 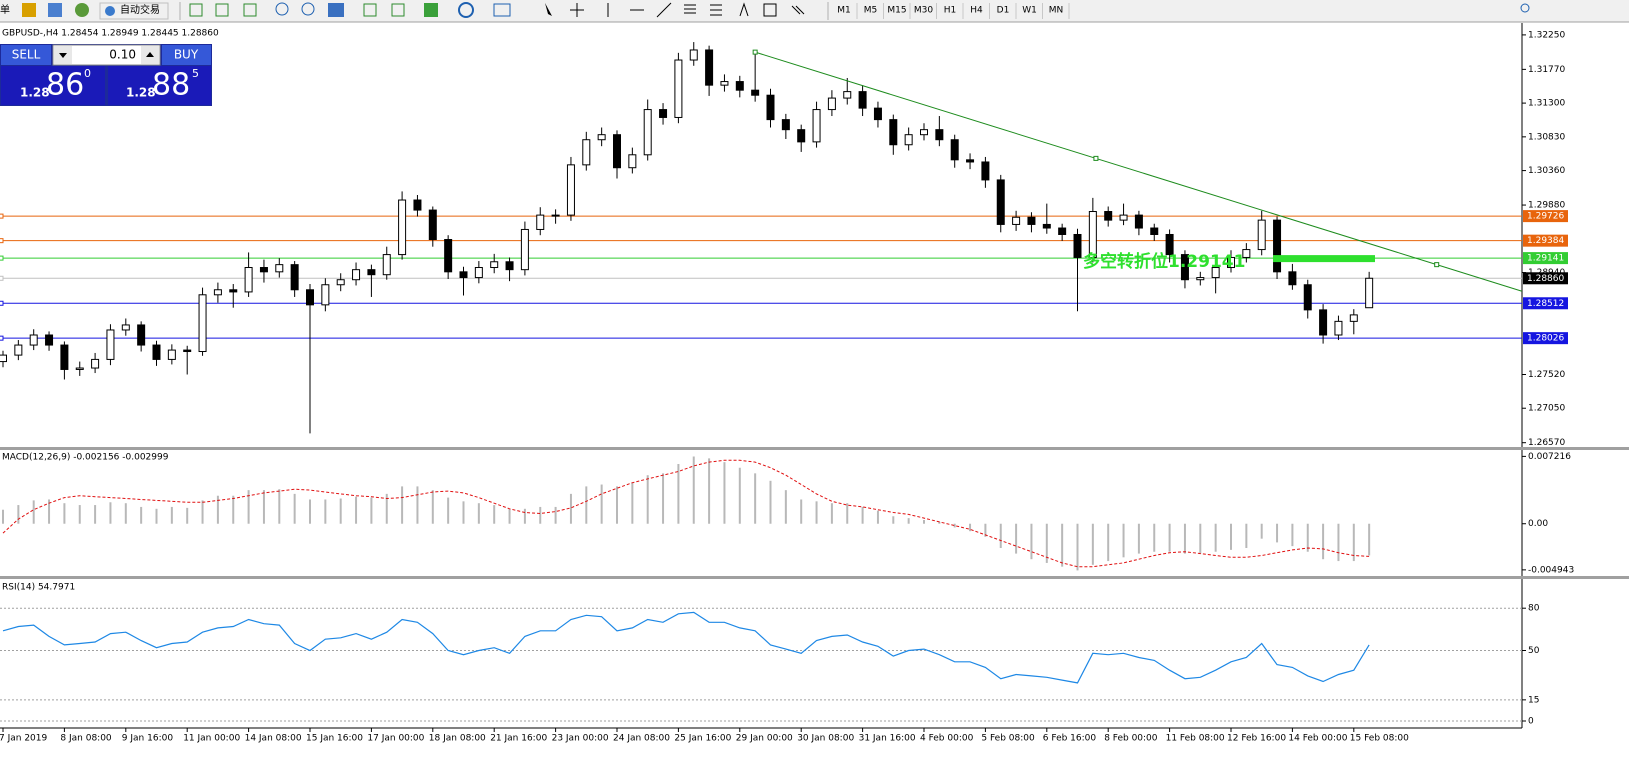 I want to click on timeframe-button: H1, so click(x=950, y=11).